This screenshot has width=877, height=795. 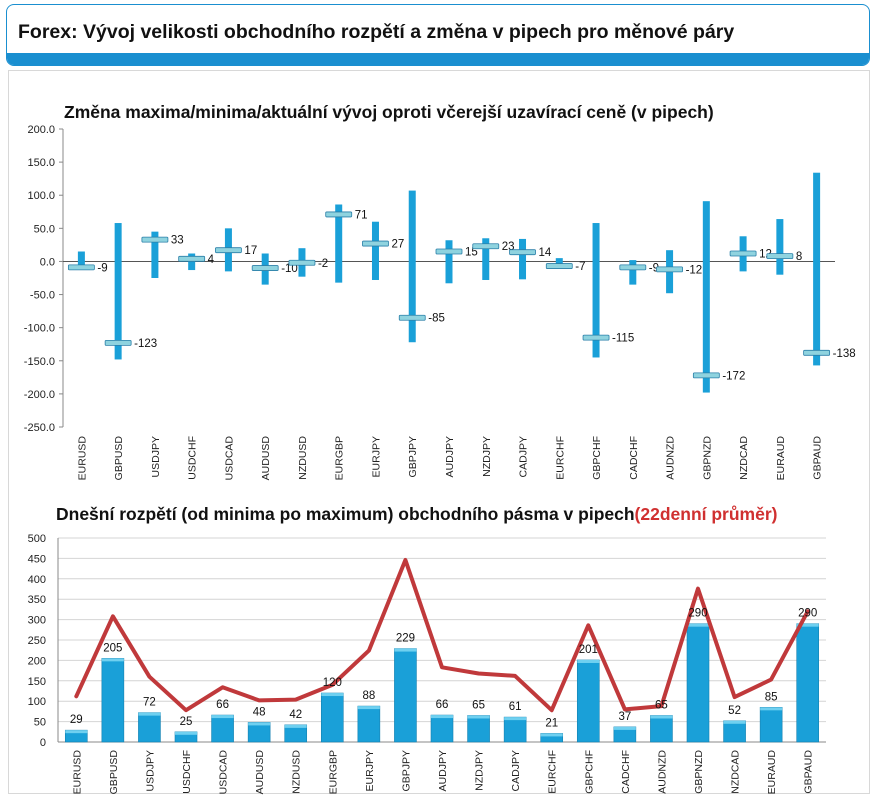 What do you see at coordinates (37, 559) in the screenshot?
I see `chart2-y-tick-label: 450` at bounding box center [37, 559].